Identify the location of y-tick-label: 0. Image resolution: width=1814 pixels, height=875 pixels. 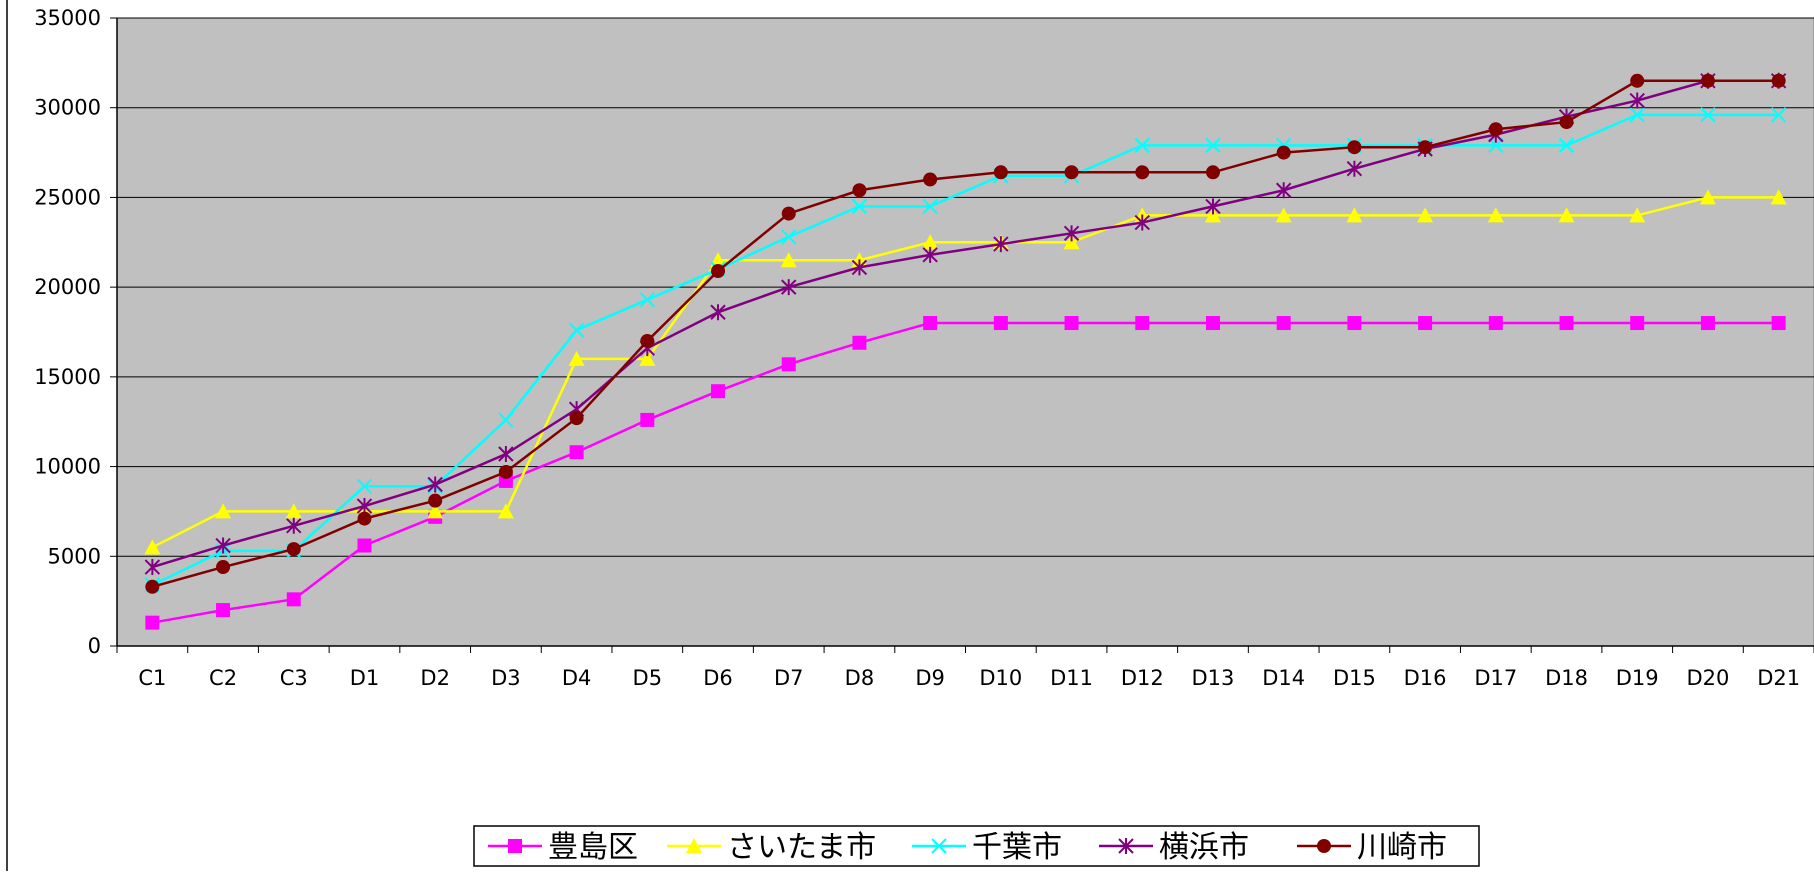
(94, 646).